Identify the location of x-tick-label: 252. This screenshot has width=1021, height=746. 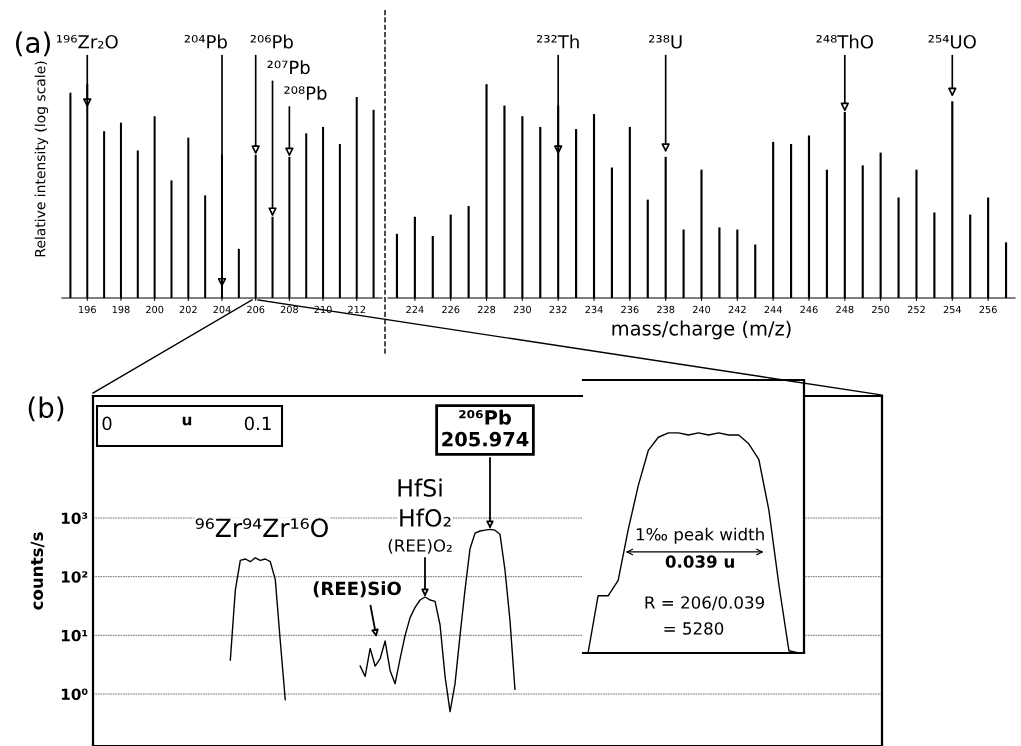
(916, 309).